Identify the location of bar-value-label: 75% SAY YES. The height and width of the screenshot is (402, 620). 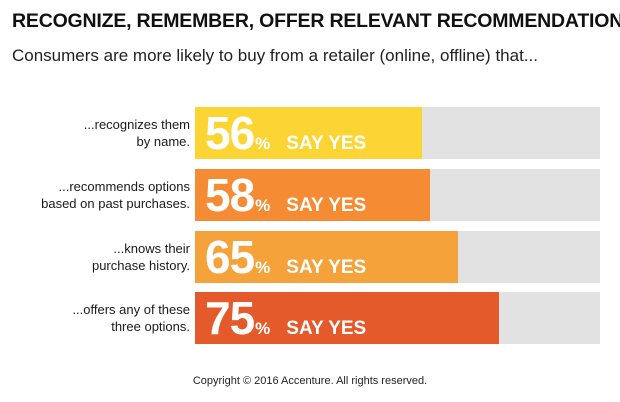
(285, 318).